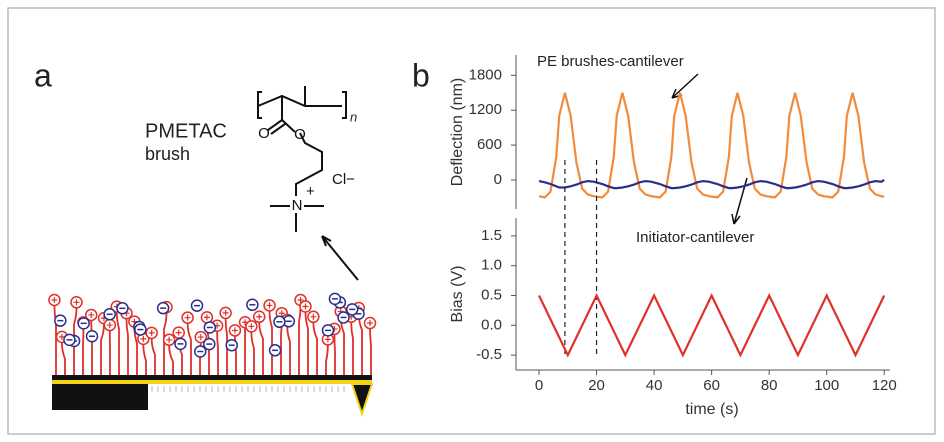  I want to click on x-axis-label: time (s), so click(711, 409).